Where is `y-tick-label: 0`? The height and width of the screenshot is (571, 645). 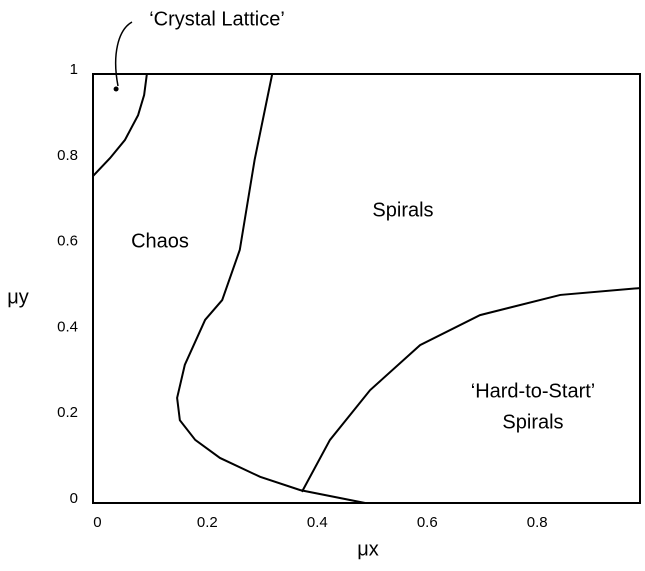 y-tick-label: 0 is located at coordinates (74, 498).